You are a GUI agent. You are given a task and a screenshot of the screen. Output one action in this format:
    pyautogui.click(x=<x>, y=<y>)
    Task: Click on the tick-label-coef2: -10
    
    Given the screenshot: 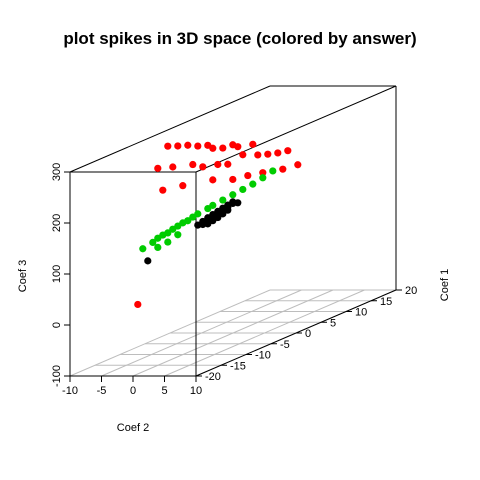 What is the action you would take?
    pyautogui.click(x=70, y=391)
    